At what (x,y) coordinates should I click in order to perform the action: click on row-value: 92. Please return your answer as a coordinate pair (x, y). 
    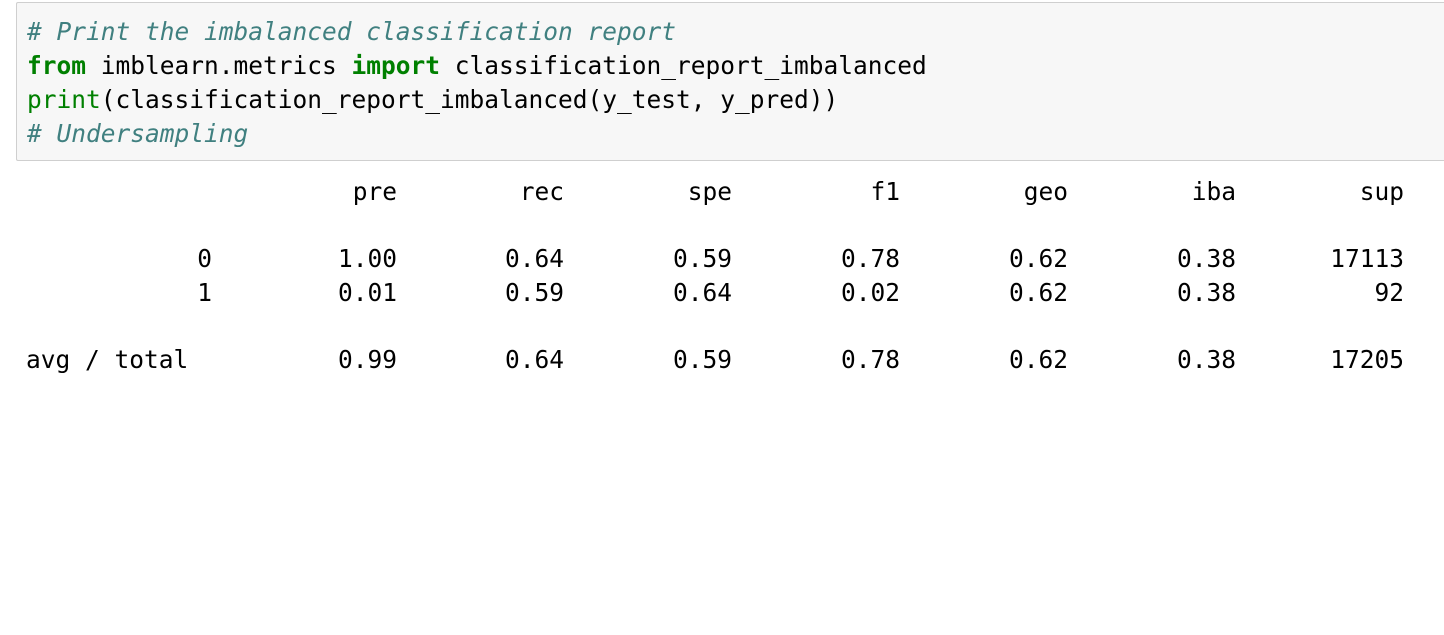
    Looking at the image, I should click on (1389, 292).